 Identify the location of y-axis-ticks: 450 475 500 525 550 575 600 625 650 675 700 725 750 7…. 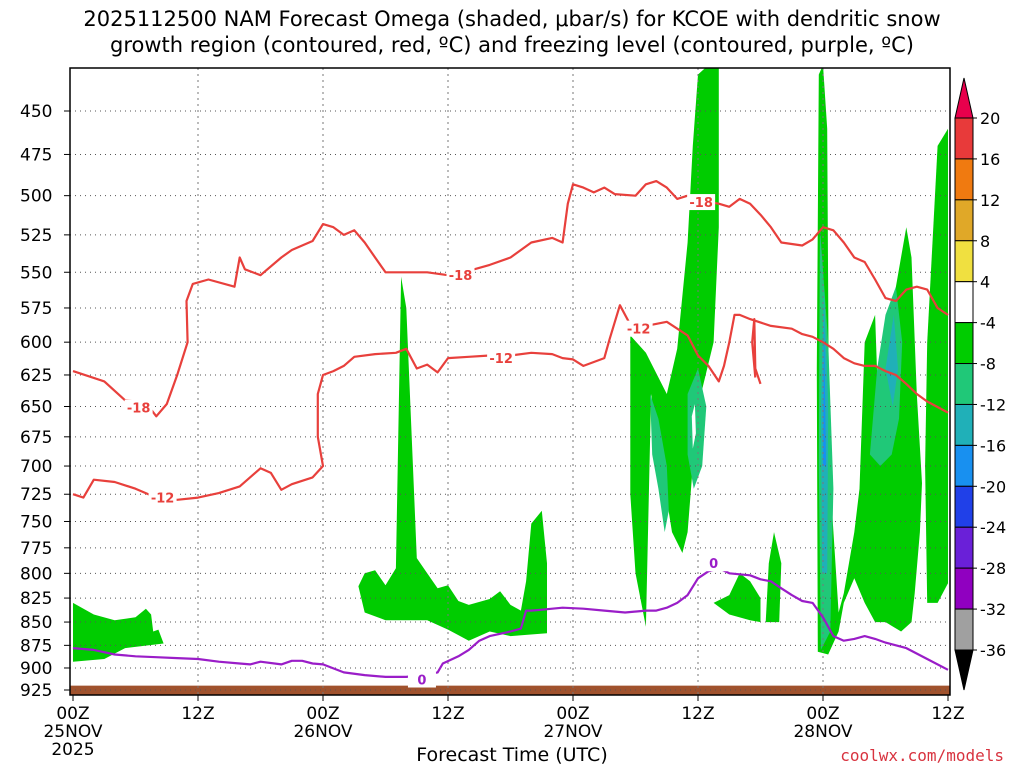
(45, 401).